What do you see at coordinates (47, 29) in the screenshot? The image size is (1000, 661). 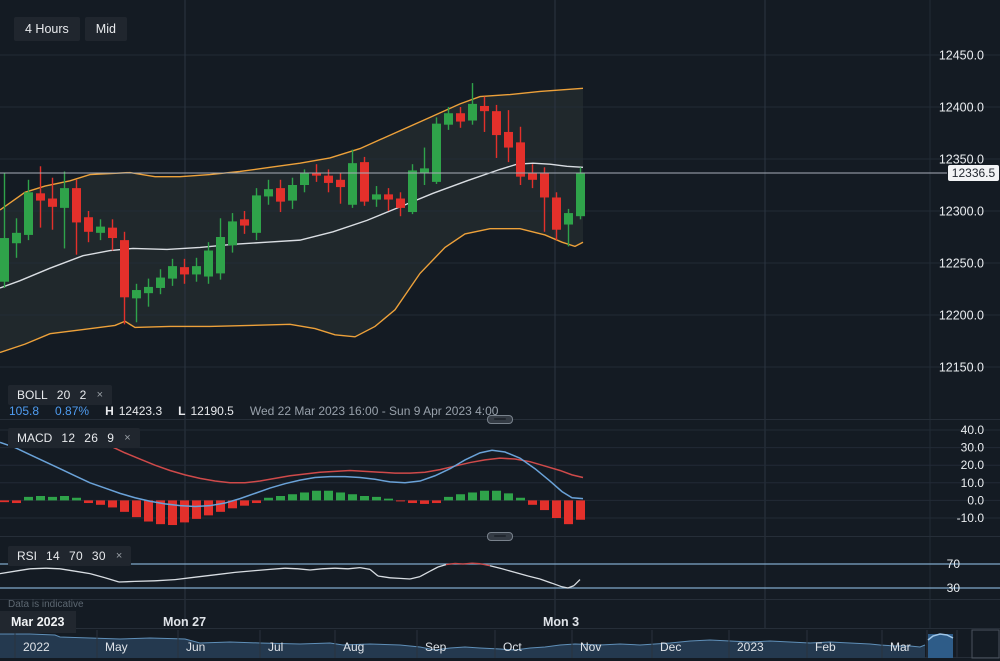 I see `timeframe-button: 4 Hours` at bounding box center [47, 29].